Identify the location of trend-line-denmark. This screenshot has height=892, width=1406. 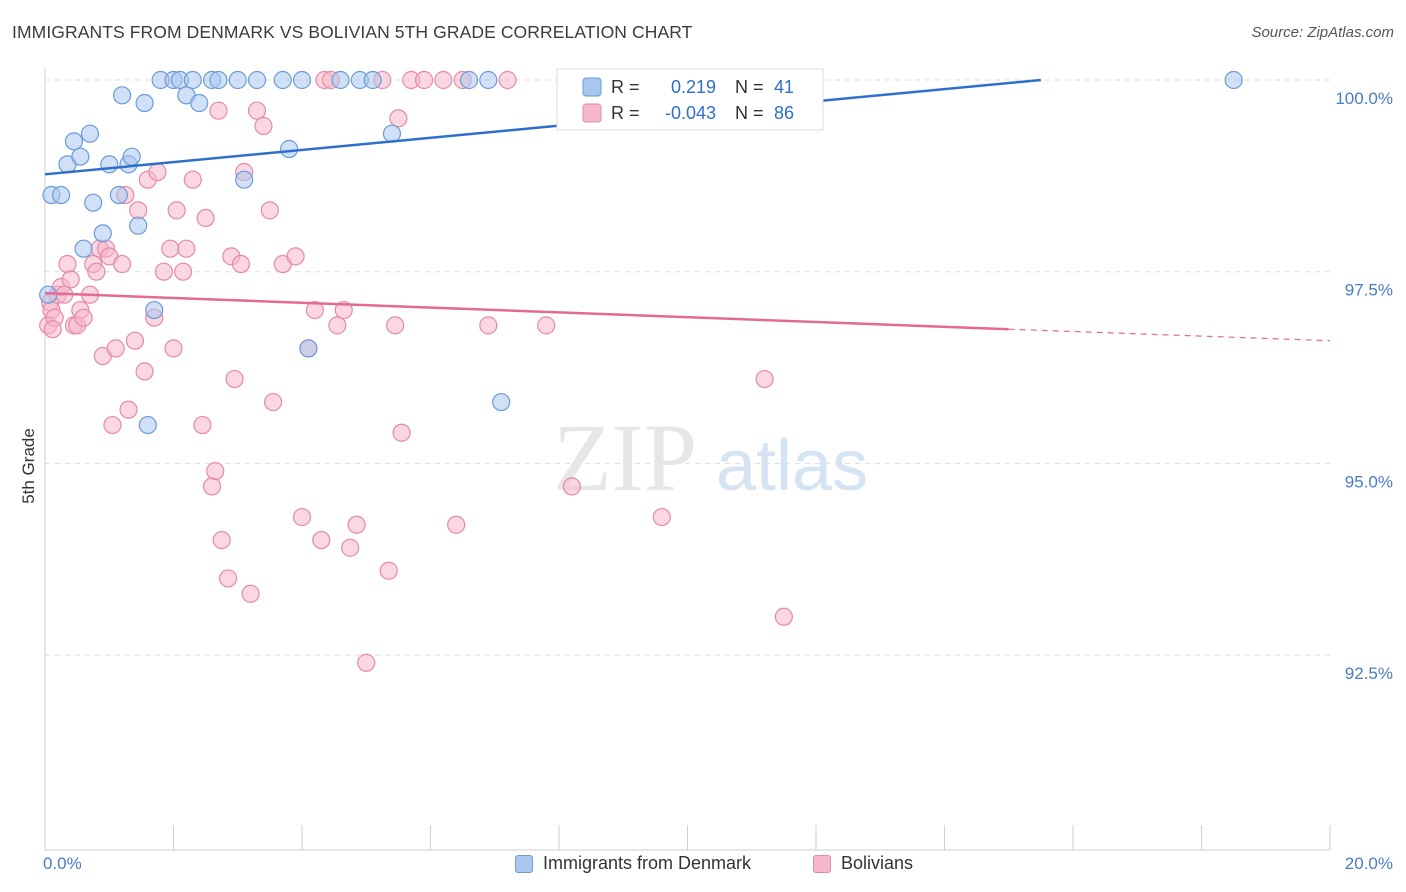
(542, 127).